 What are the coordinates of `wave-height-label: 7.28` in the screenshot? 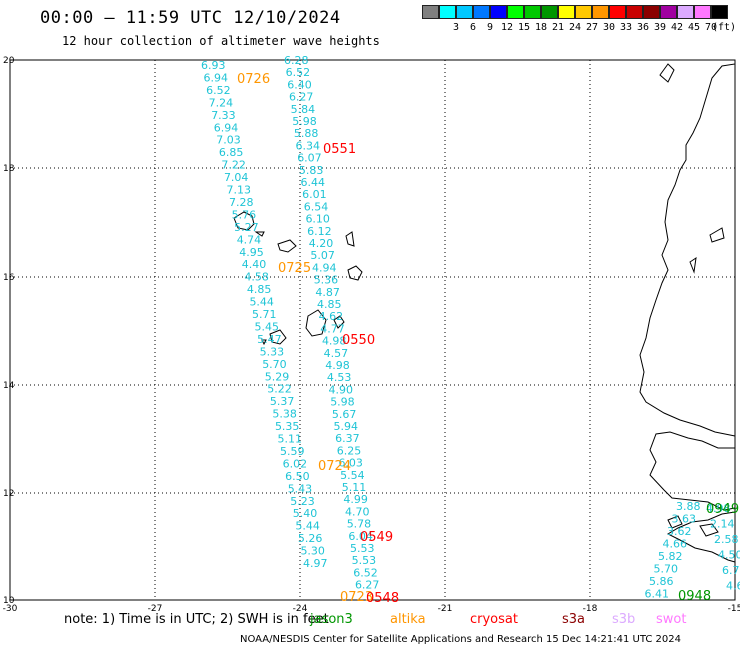 It's located at (241, 202).